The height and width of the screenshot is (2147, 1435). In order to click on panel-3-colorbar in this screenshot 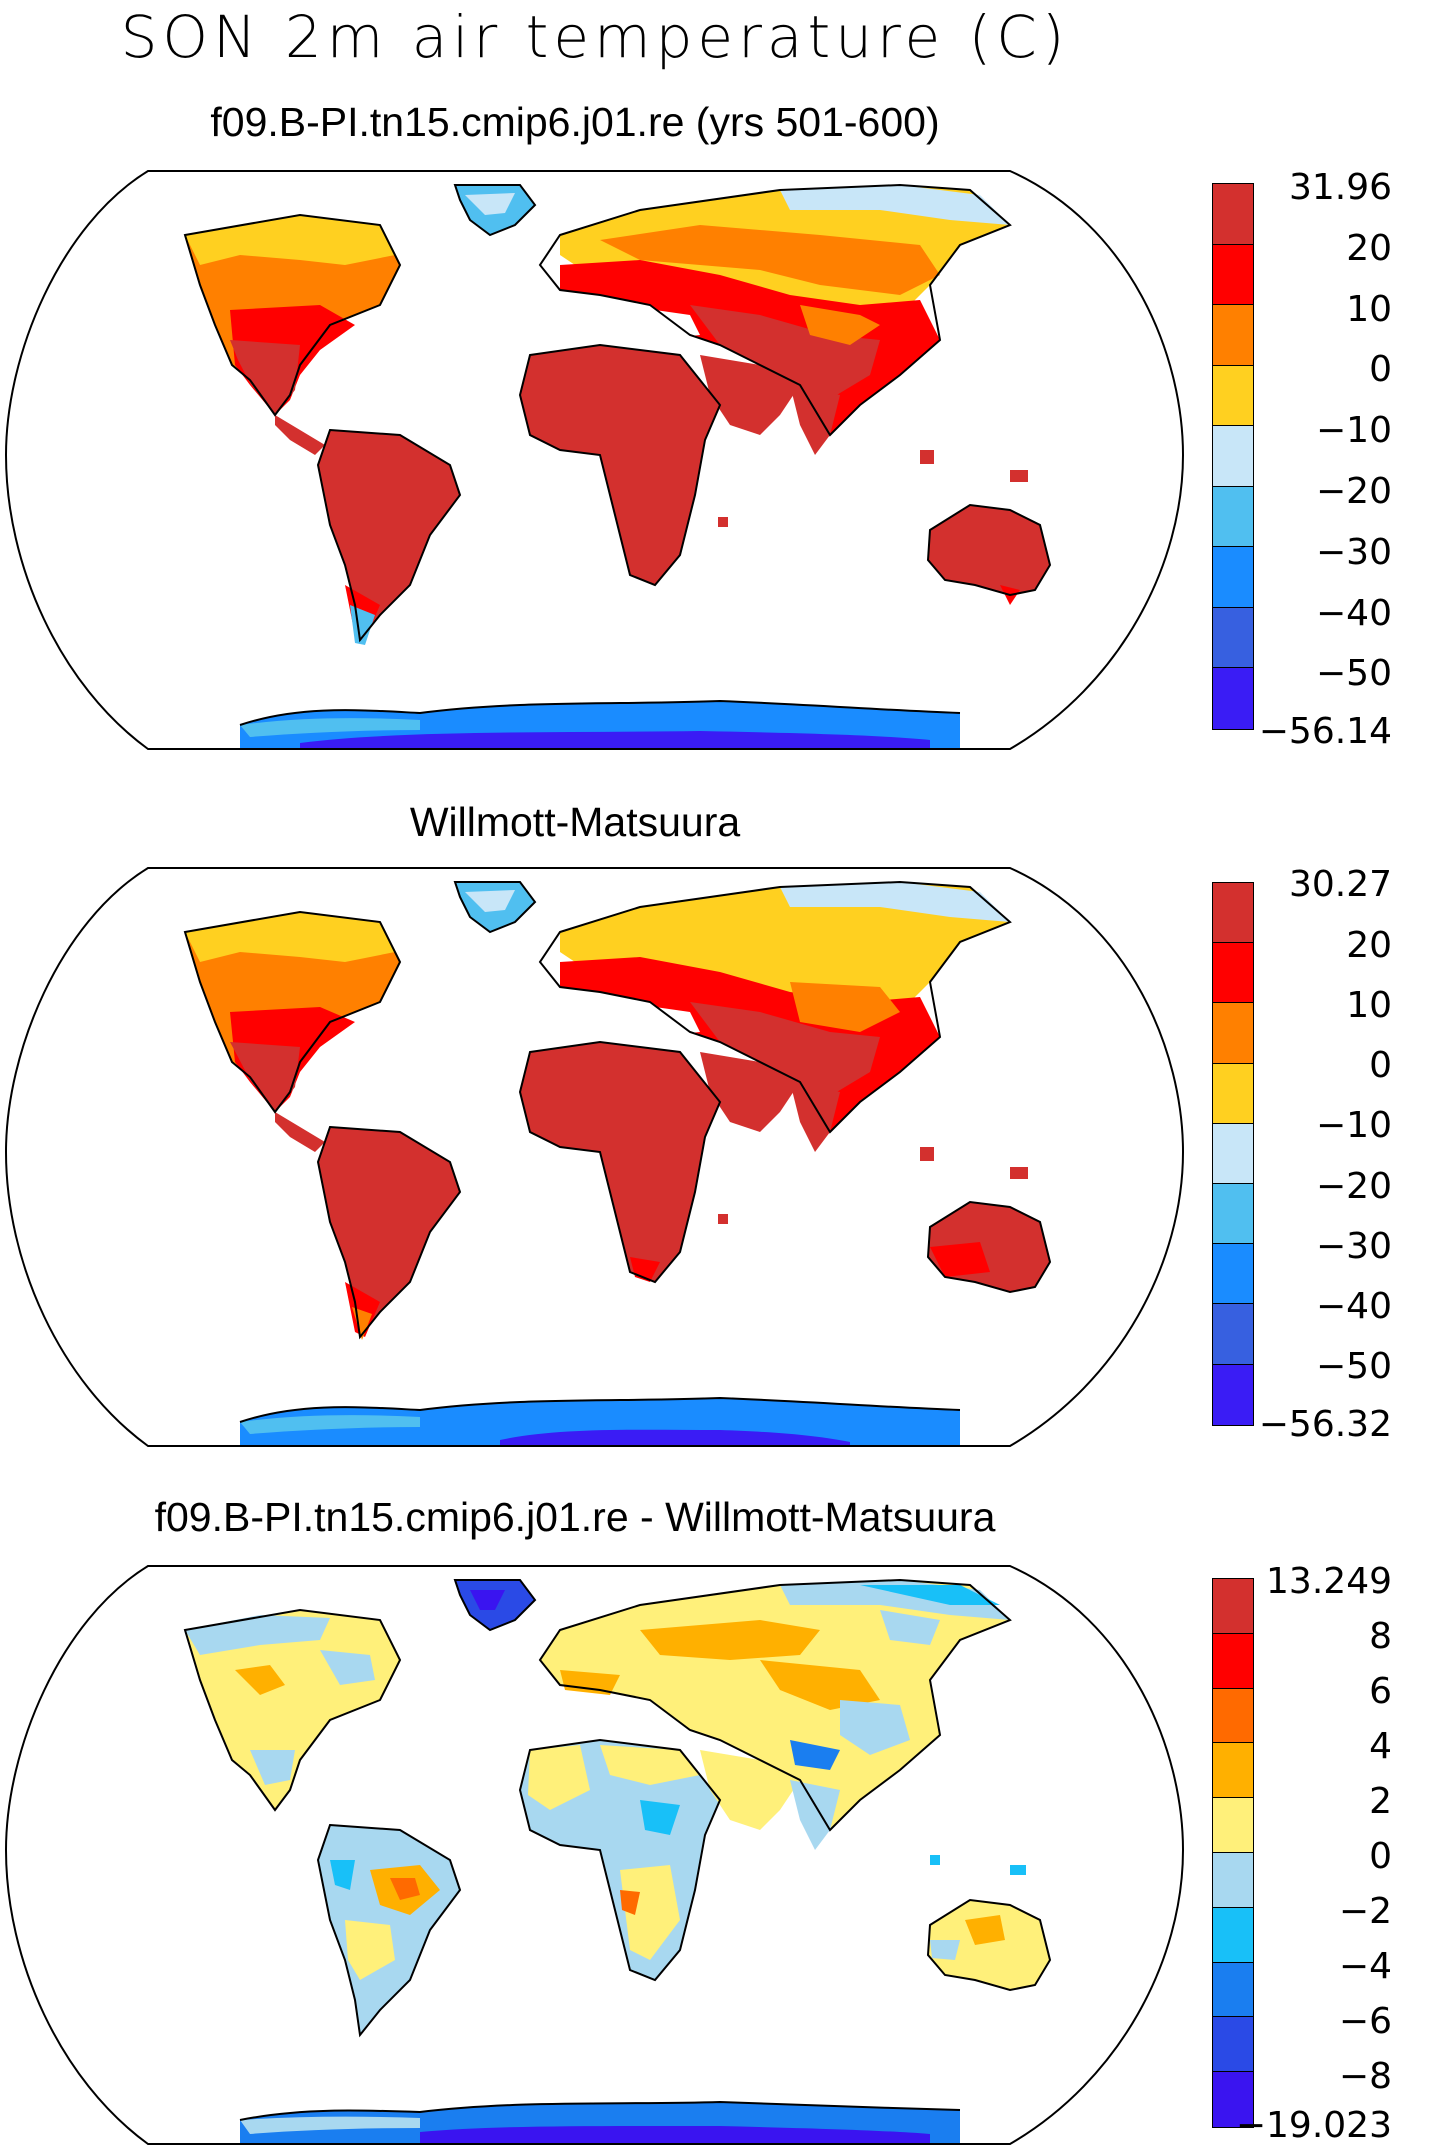, I will do `click(1233, 1853)`.